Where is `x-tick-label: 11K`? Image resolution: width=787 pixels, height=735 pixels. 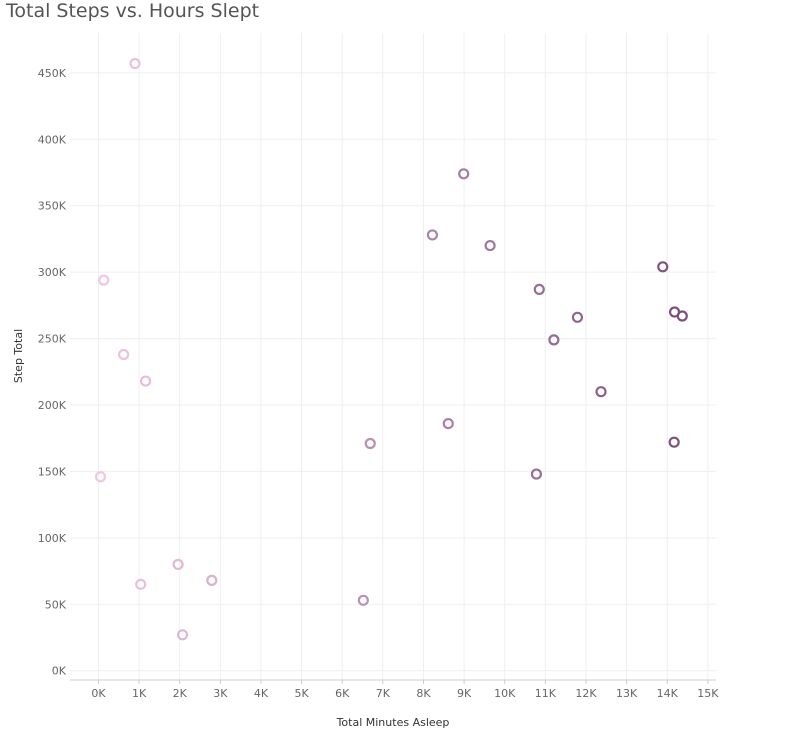 x-tick-label: 11K is located at coordinates (546, 693).